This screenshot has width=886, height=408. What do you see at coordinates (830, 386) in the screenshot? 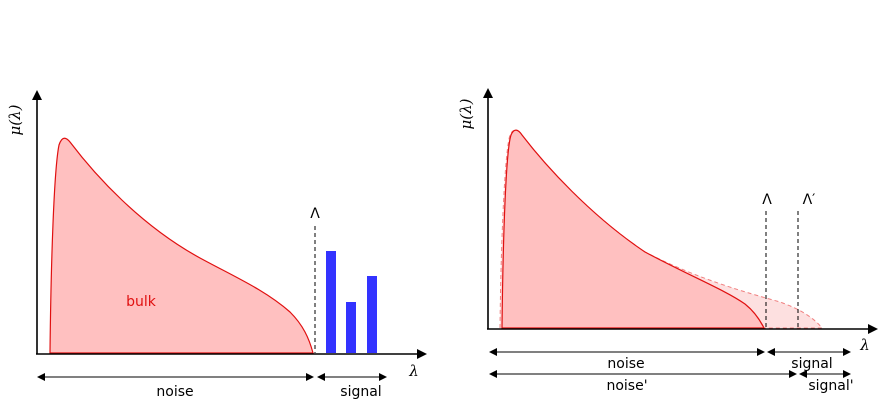
I see `right-signal-prime-label: signal'` at bounding box center [830, 386].